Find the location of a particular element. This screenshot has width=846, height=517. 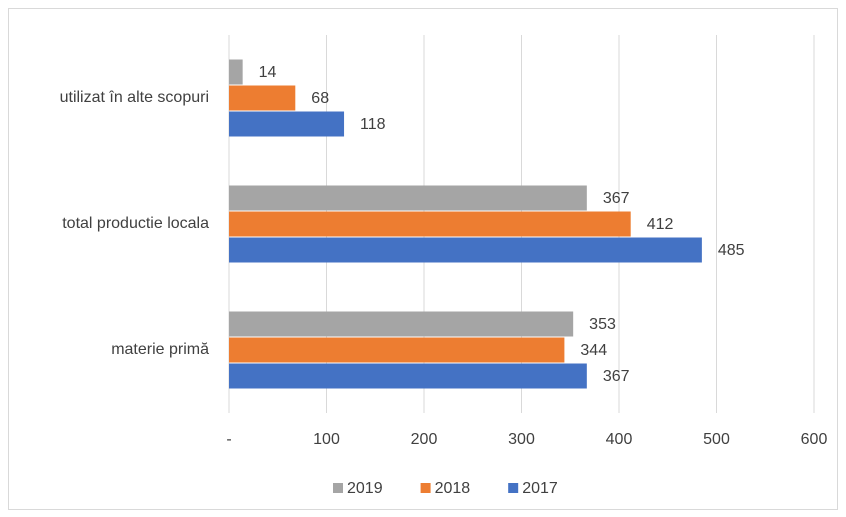

legend-label: 2019 is located at coordinates (365, 488).